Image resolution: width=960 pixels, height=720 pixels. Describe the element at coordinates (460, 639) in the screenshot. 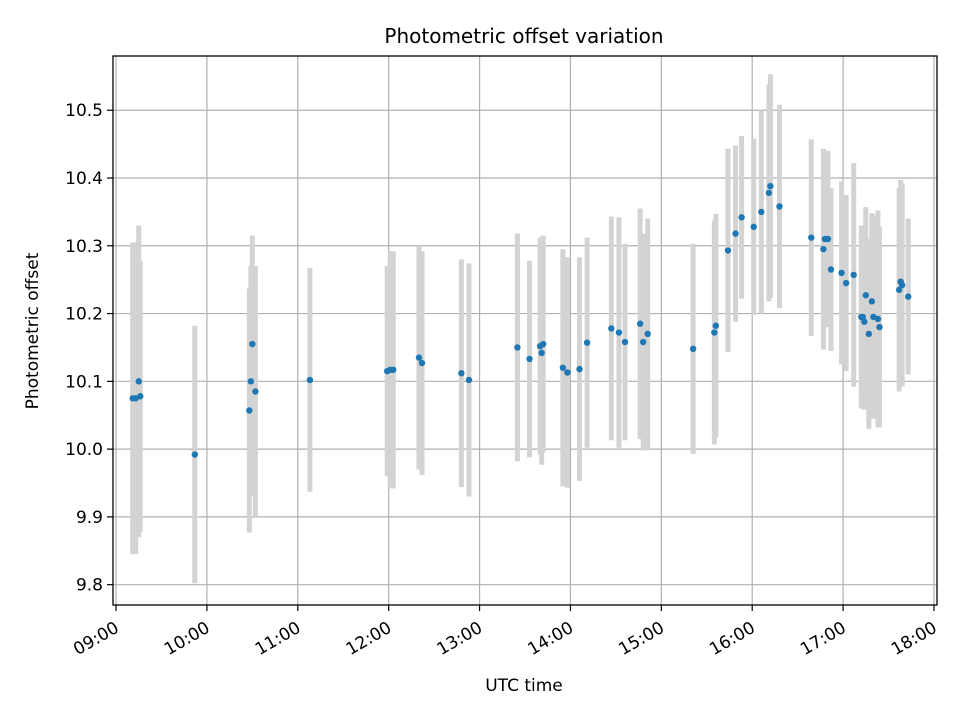

I see `x-tick-label: 13:00` at that location.